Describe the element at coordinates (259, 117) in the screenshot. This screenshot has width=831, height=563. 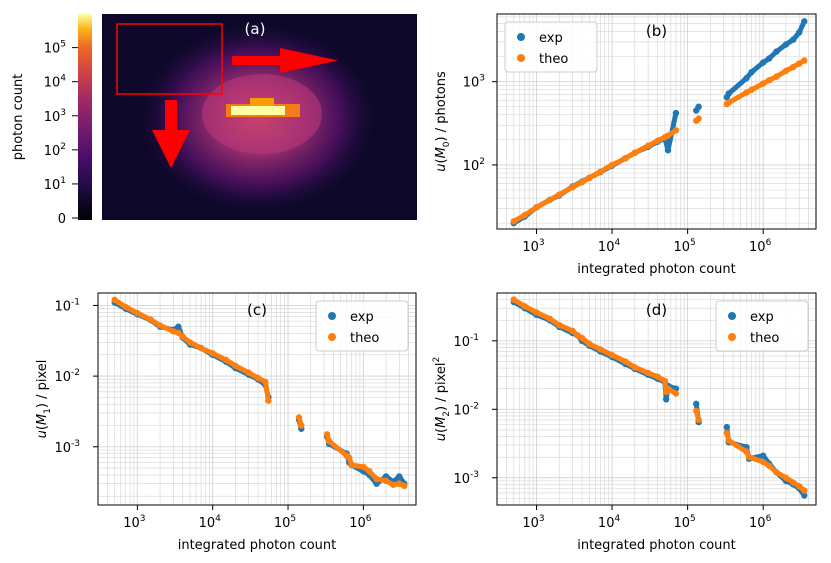
I see `heatmap-image` at that location.